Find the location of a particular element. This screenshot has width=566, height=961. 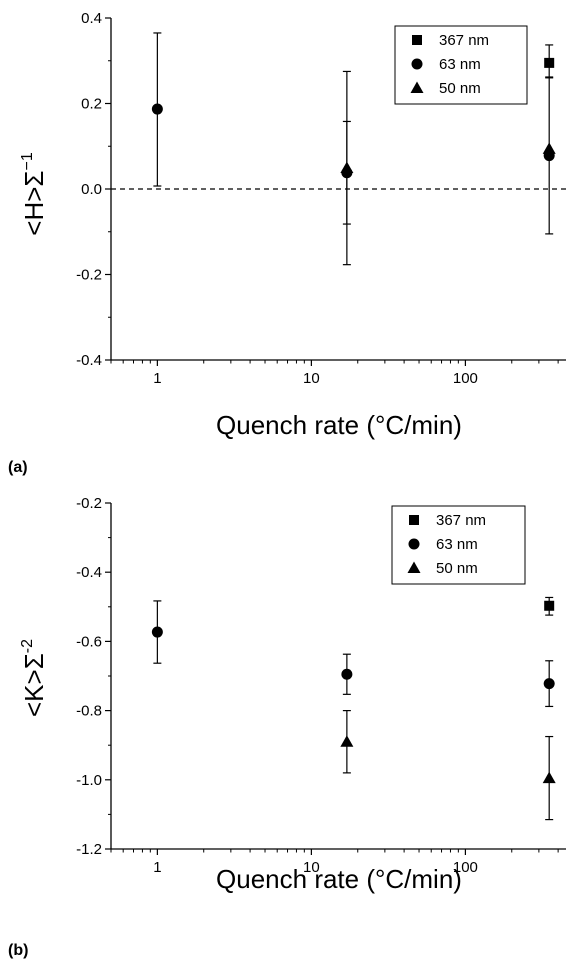

panel-b-legend-label-63-nm: 63 nm is located at coordinates (457, 544).